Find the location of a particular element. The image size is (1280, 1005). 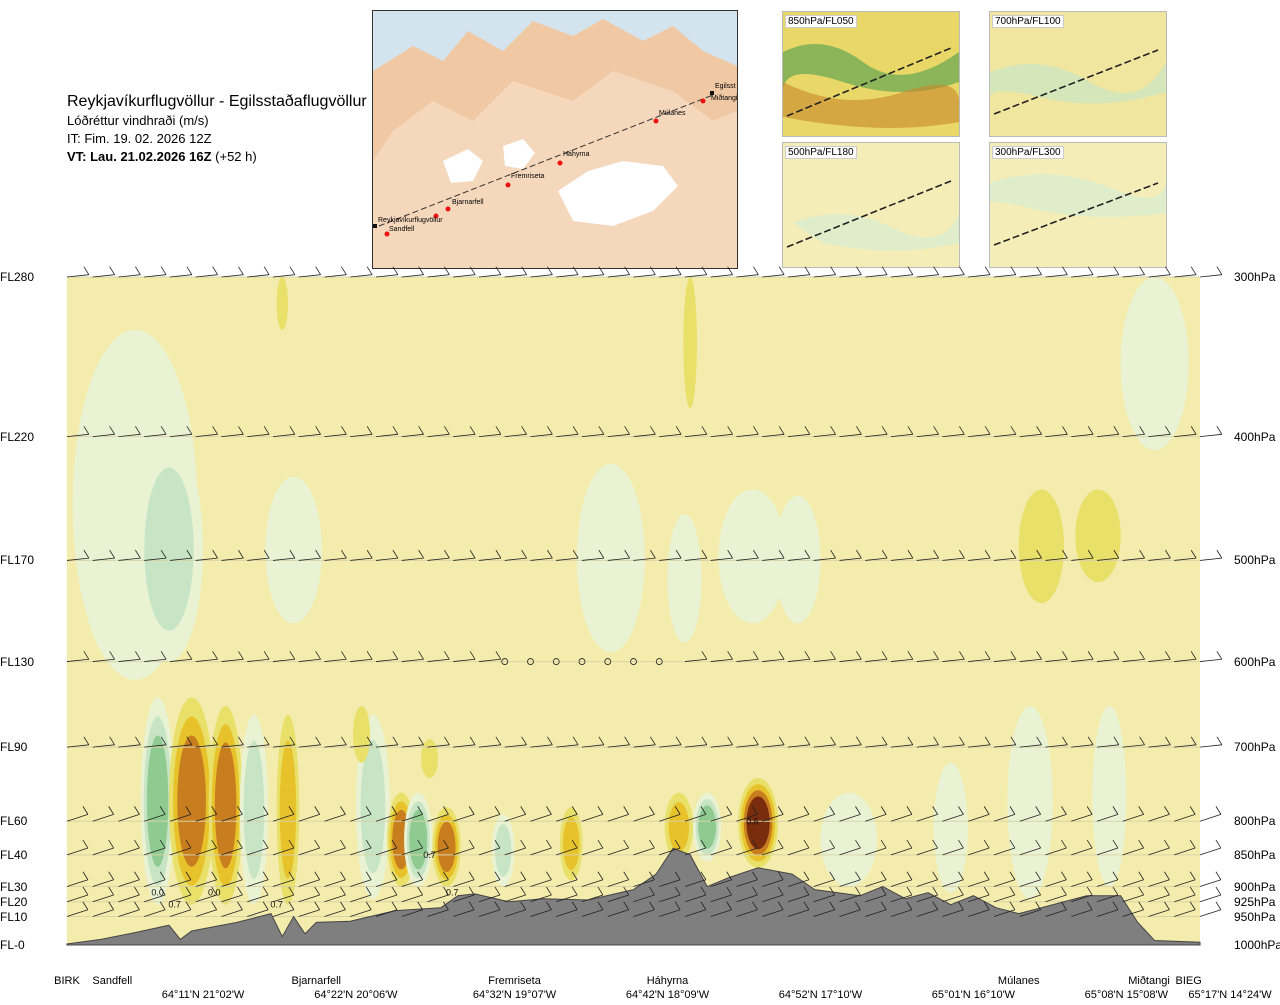

fl-label-4: FL90 is located at coordinates (14, 747).